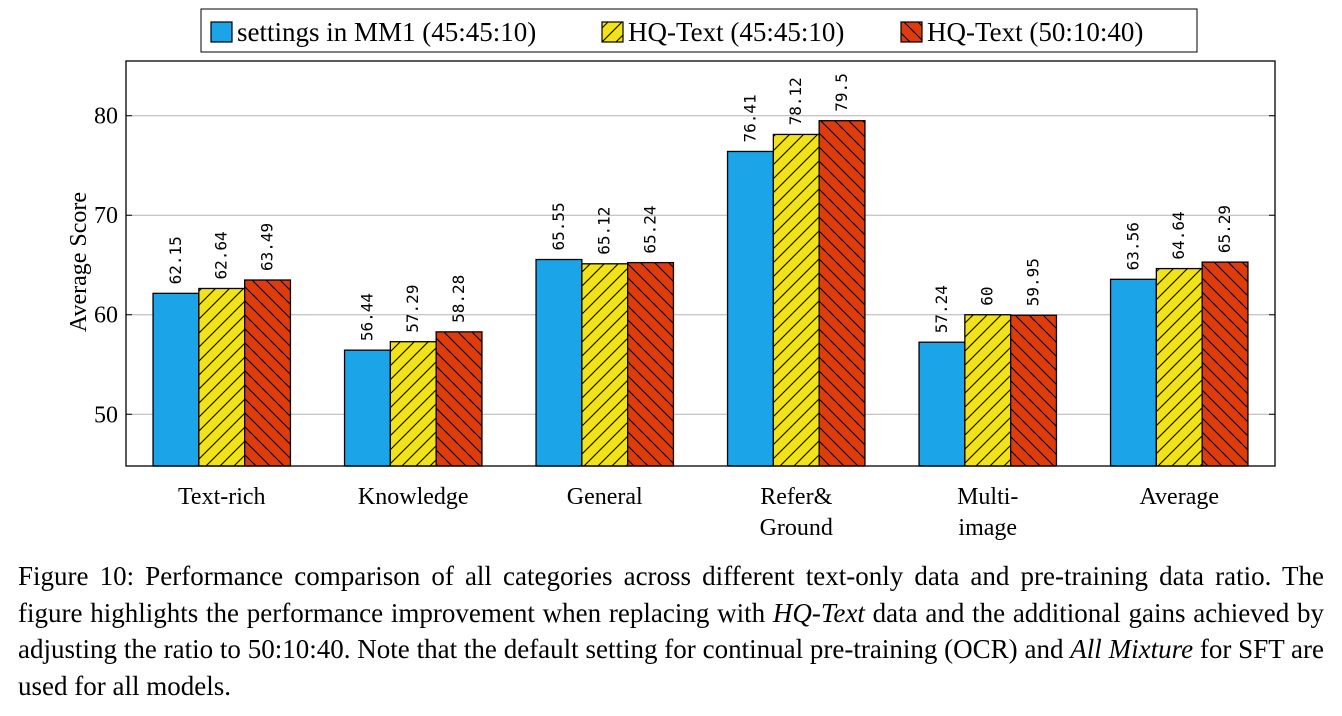  I want to click on category-label-refer-ground-line-1: Refer&, so click(796, 497).